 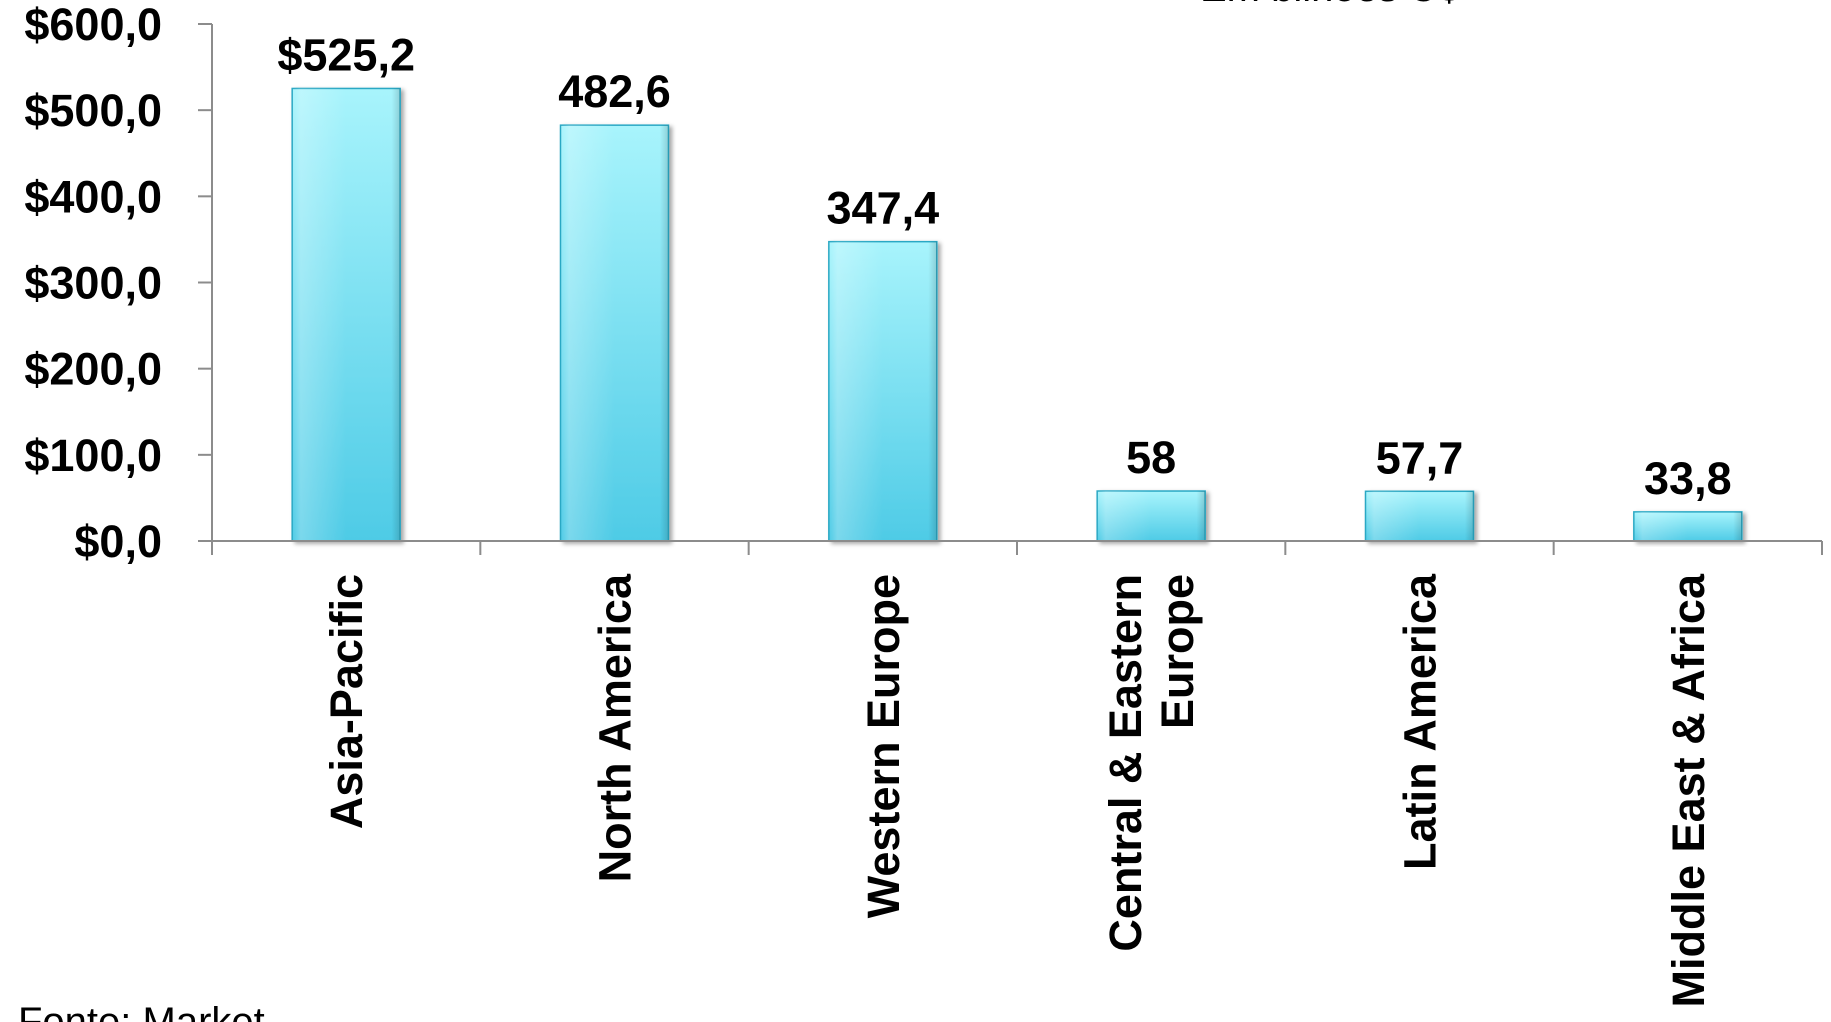 I want to click on data-label: 57,7, so click(x=1420, y=457).